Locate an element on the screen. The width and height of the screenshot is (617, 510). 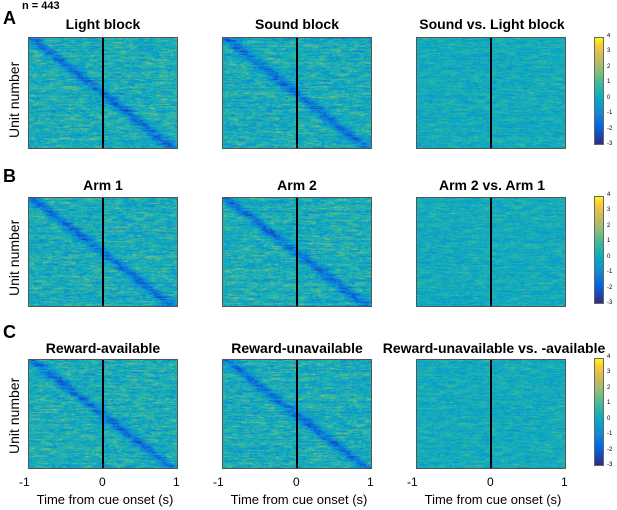
heatmap-reward-unavailable is located at coordinates (297, 414).